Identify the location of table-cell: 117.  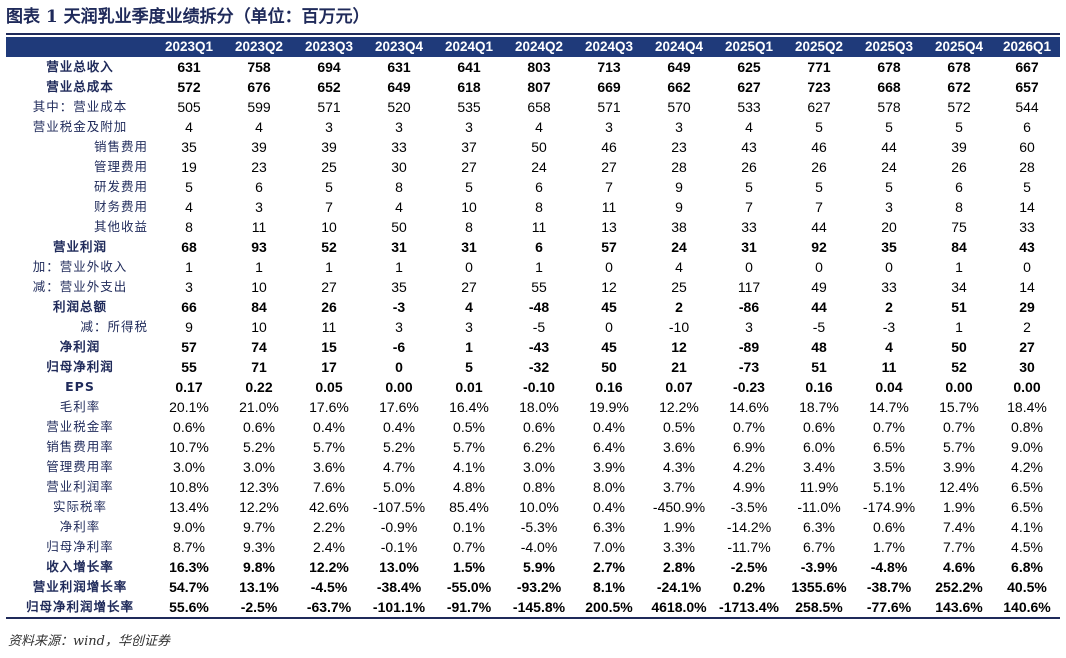
(749, 287).